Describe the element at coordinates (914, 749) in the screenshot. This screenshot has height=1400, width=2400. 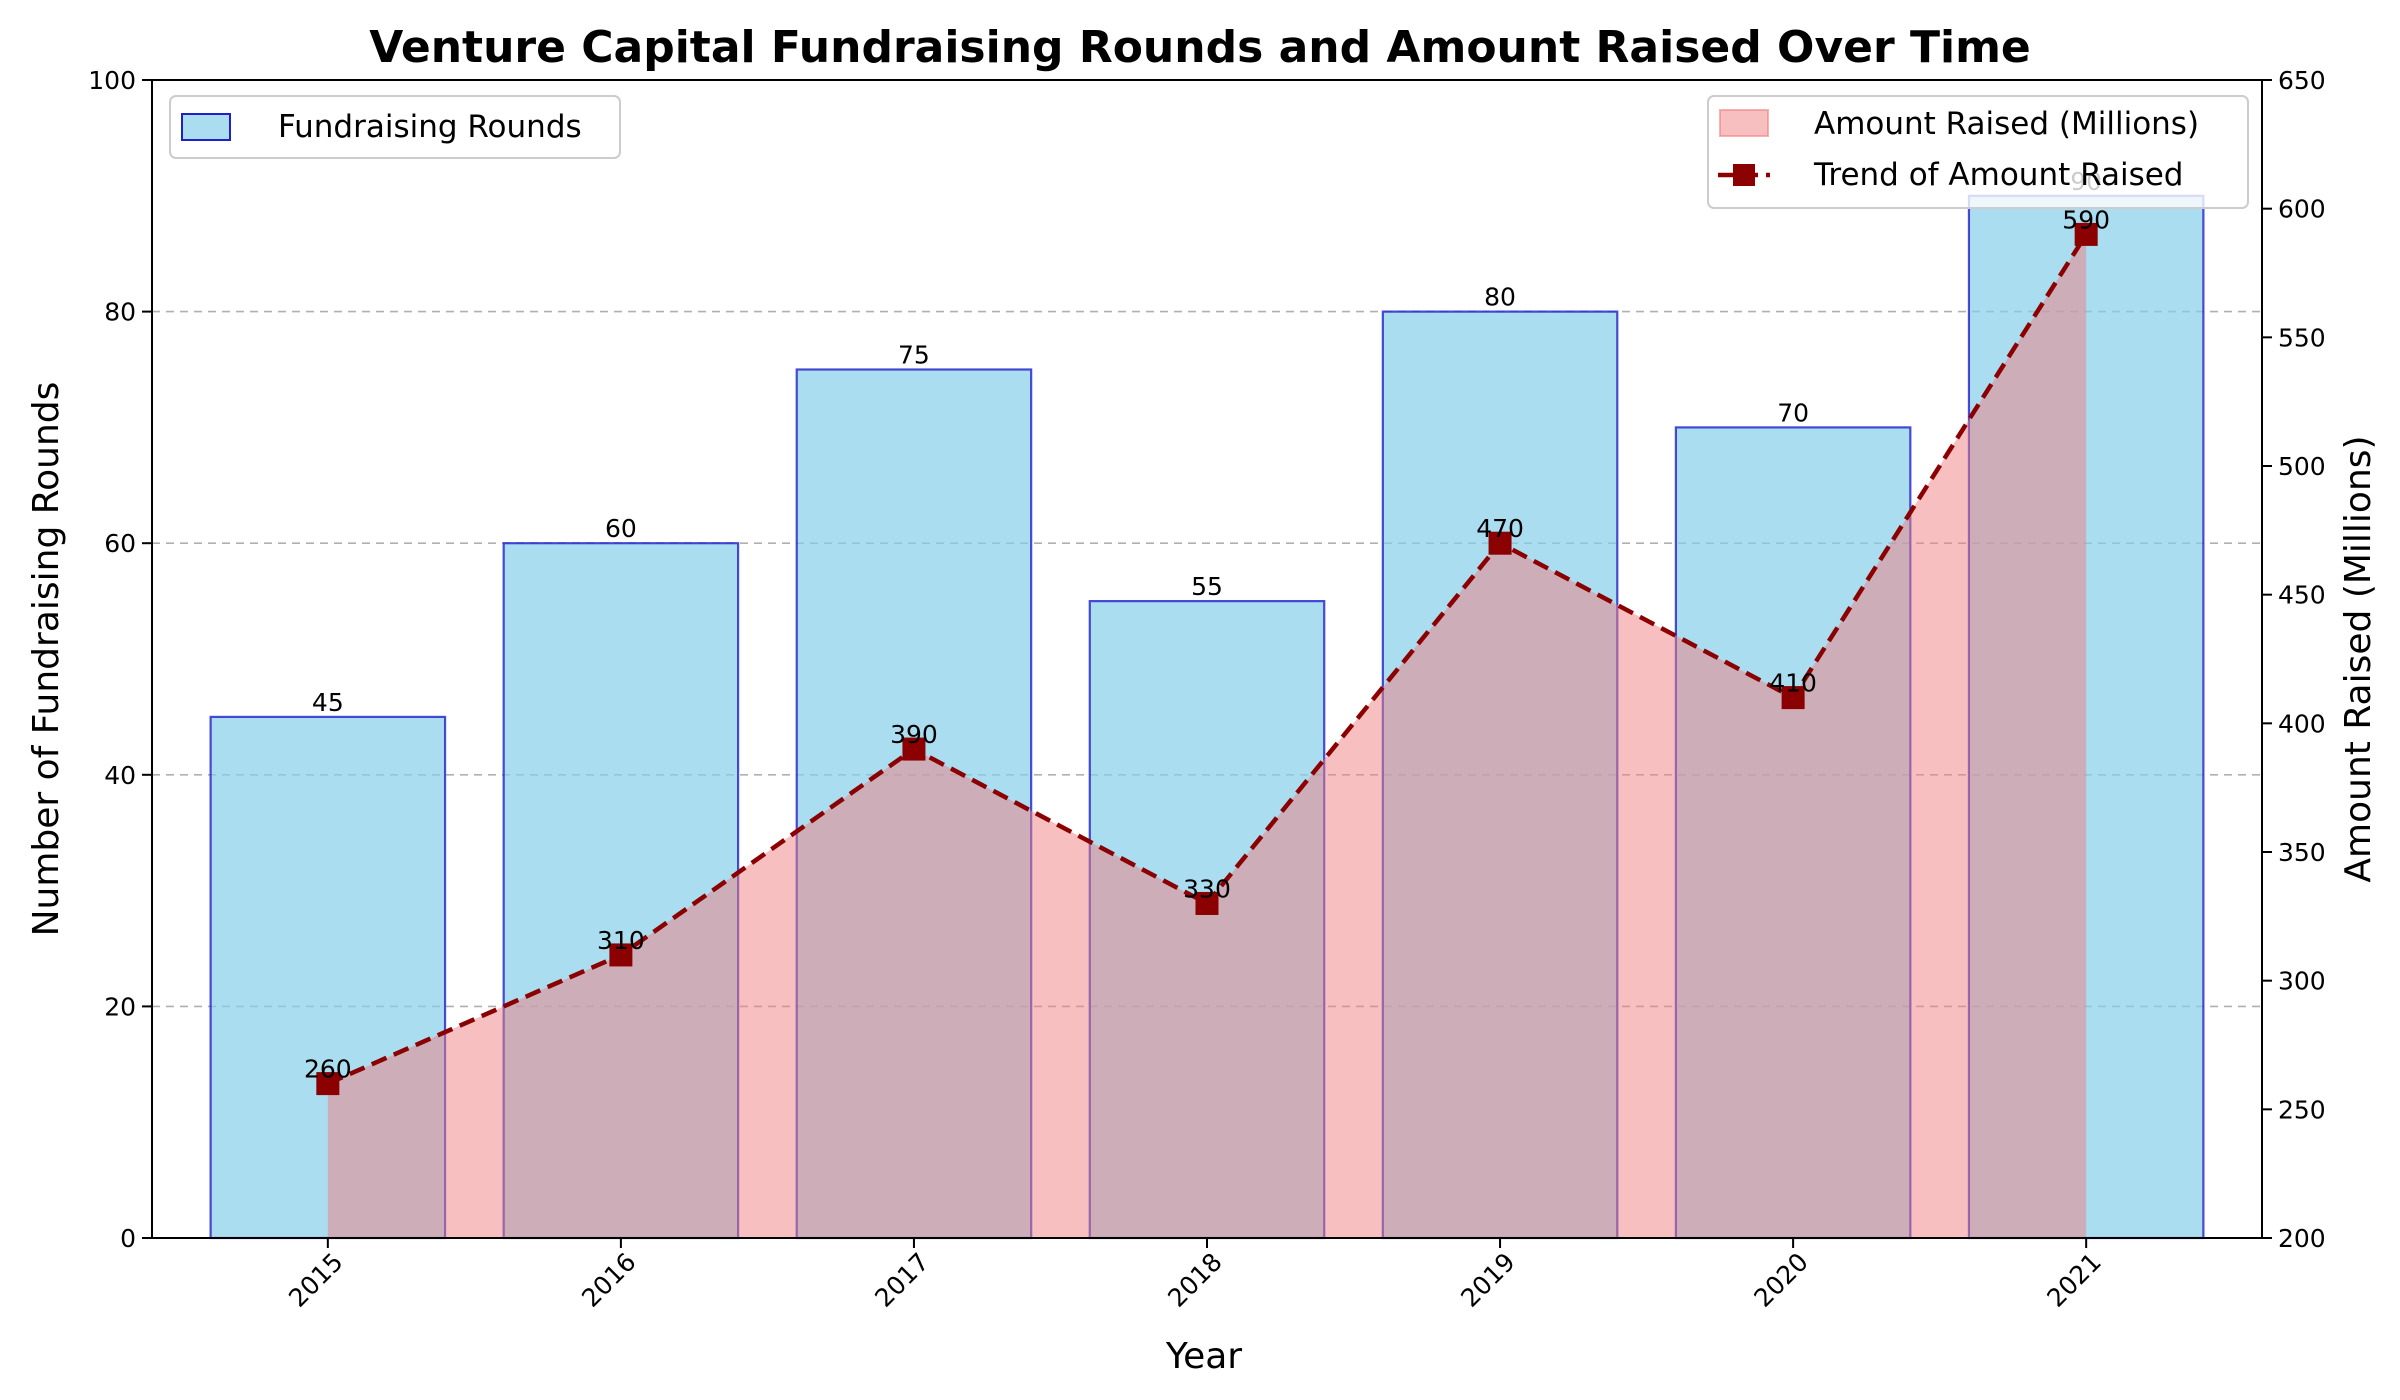
I see `trend-marker-2017` at that location.